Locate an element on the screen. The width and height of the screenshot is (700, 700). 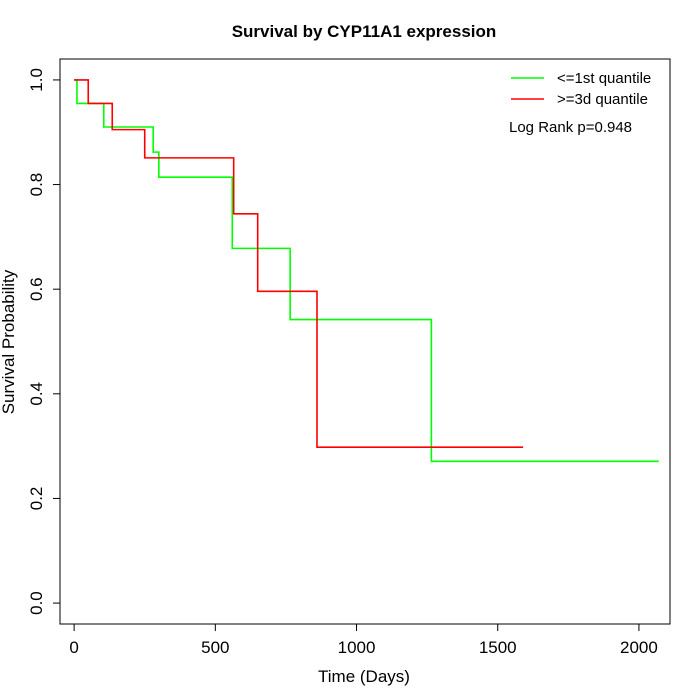
y-axis-label: Survival Probability is located at coordinates (9, 341).